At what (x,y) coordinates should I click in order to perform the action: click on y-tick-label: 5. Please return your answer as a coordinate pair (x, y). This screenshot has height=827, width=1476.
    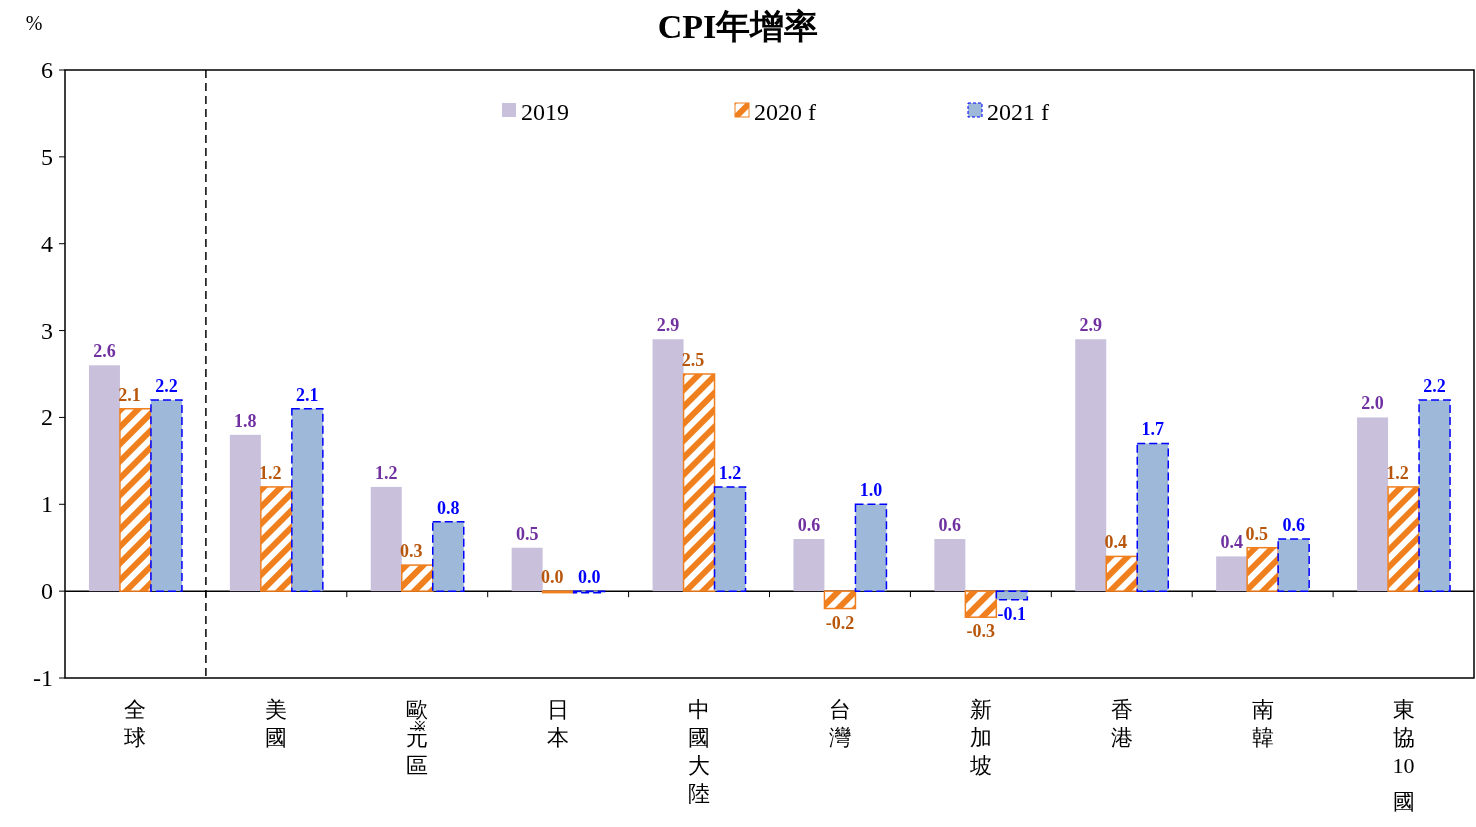
    Looking at the image, I should click on (47, 156).